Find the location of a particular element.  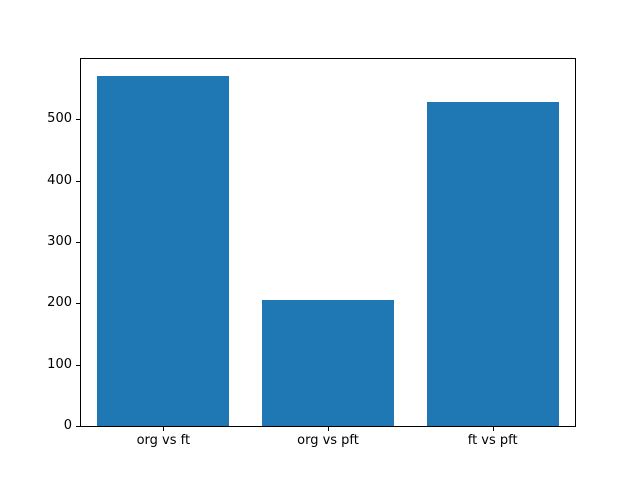

y-tick-label: 200 is located at coordinates (59, 303).